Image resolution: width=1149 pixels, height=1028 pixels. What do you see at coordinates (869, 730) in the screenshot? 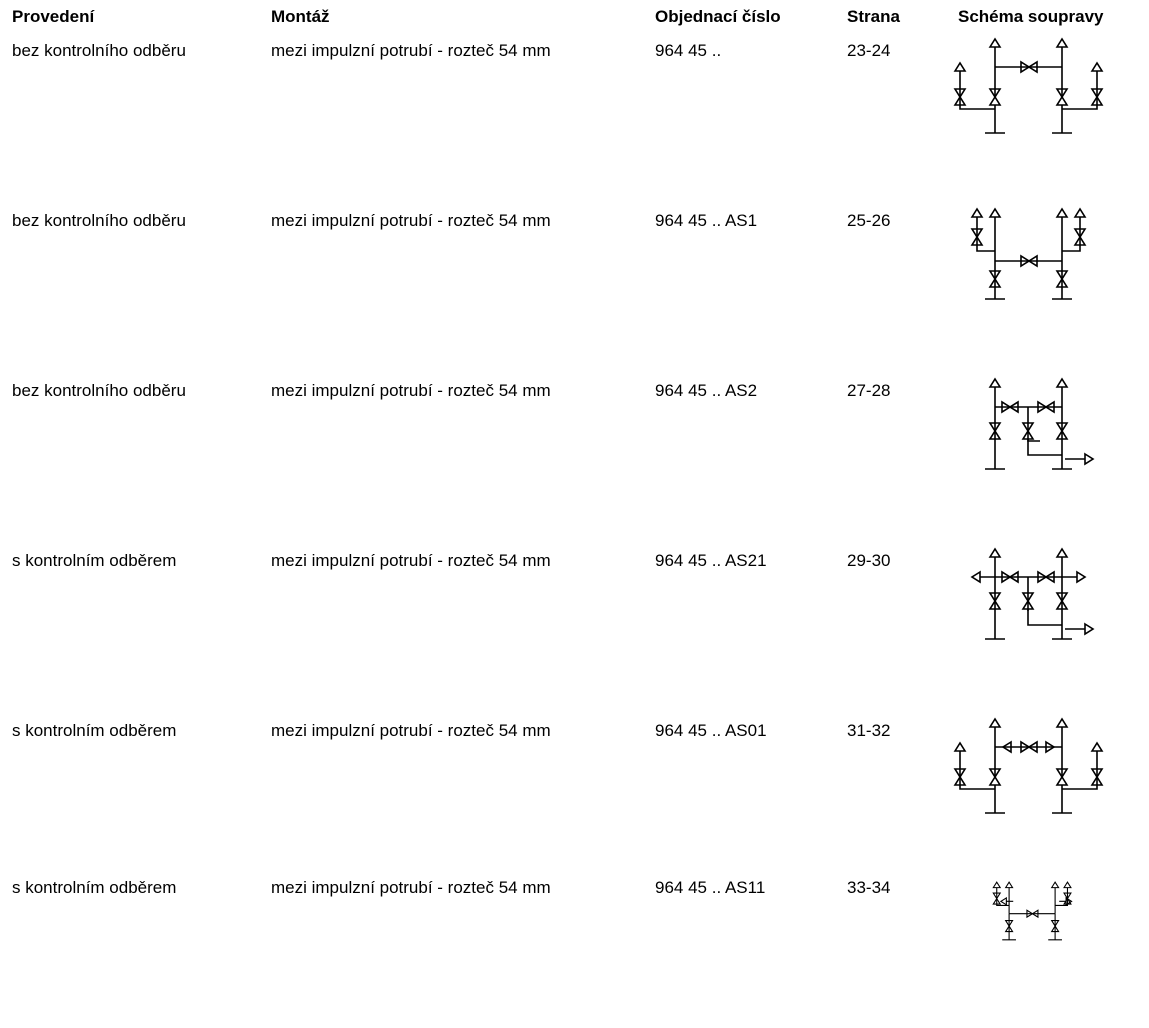
I see `cell-strana: 31-32` at bounding box center [869, 730].